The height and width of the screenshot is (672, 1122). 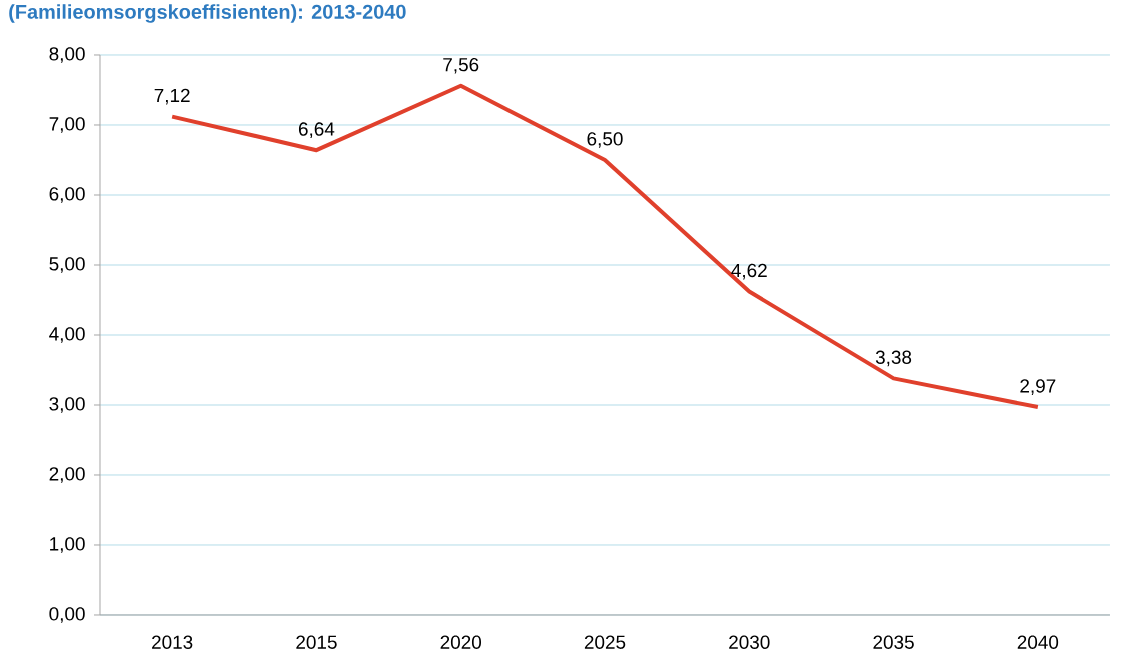 I want to click on y-tick-label: 1,00, so click(x=67, y=545).